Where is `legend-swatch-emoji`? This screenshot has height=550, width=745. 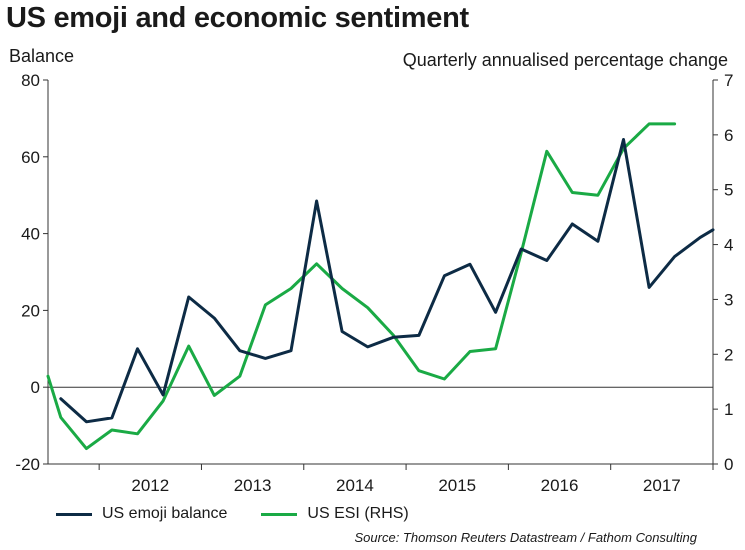
legend-swatch-emoji is located at coordinates (74, 514).